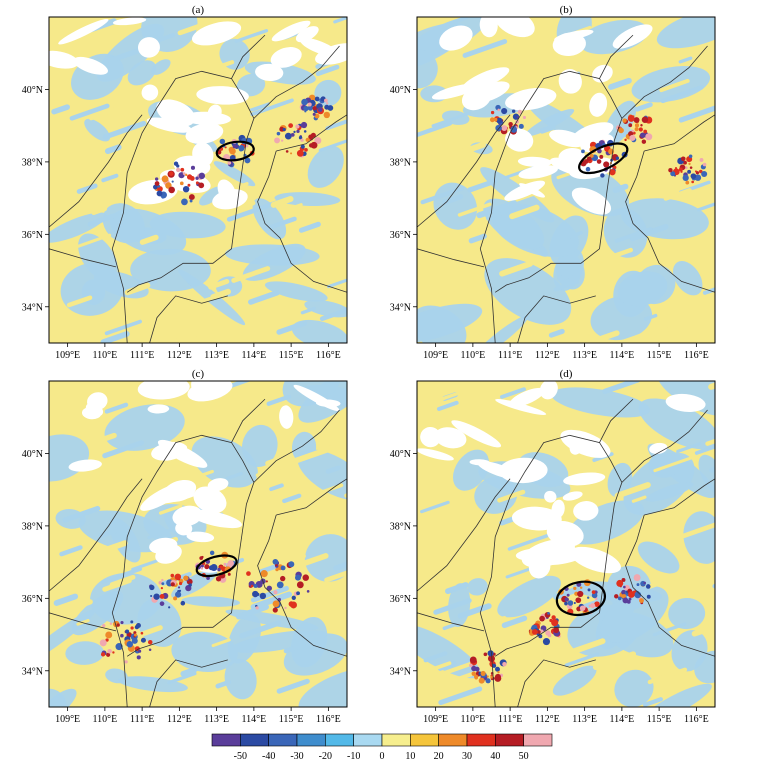 This screenshot has width=764, height=764. I want to click on highlight-ellipse, so click(216, 566).